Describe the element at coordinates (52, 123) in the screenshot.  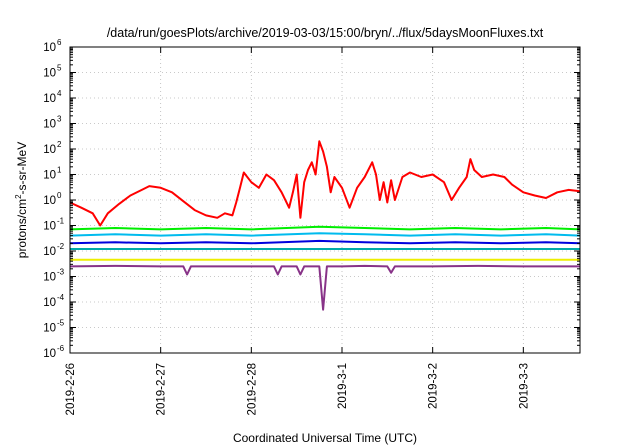
I see `y-tick-label: 10³` at that location.